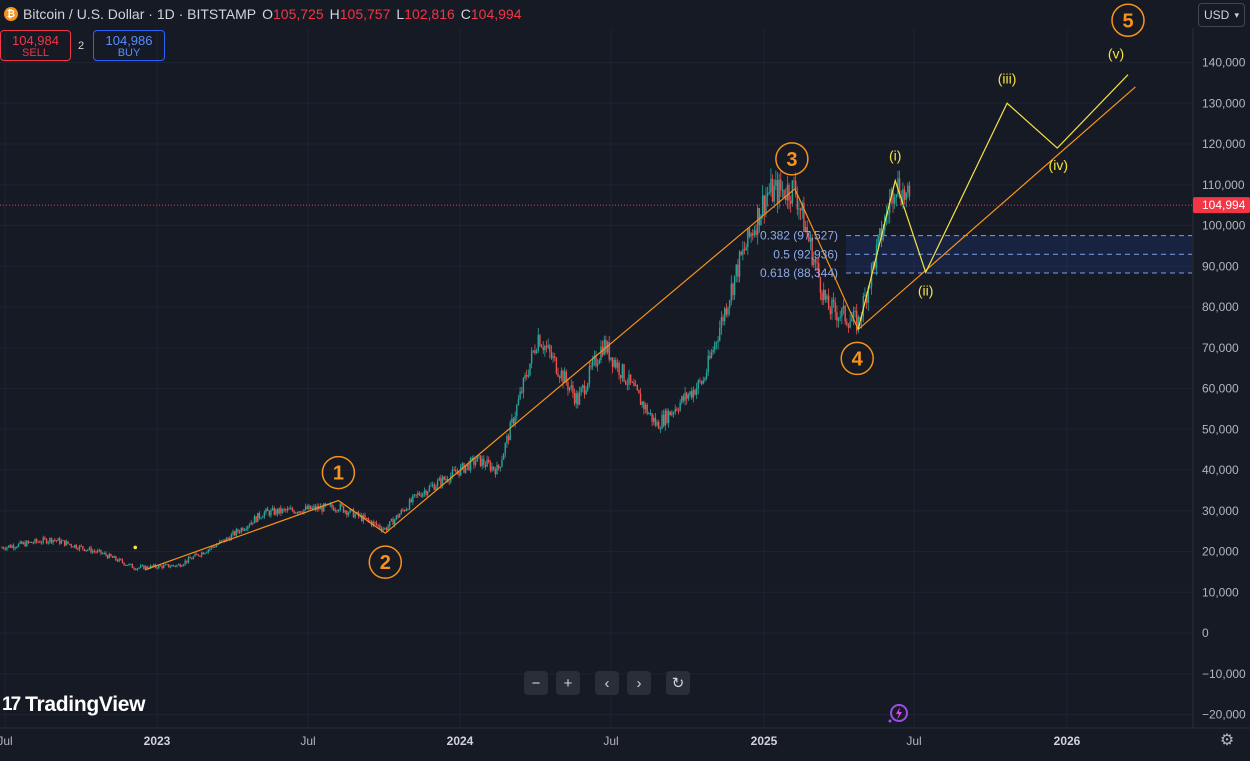 The height and width of the screenshot is (761, 1250). Describe the element at coordinates (1220, 511) in the screenshot. I see `y-tick-label: 30,000` at that location.